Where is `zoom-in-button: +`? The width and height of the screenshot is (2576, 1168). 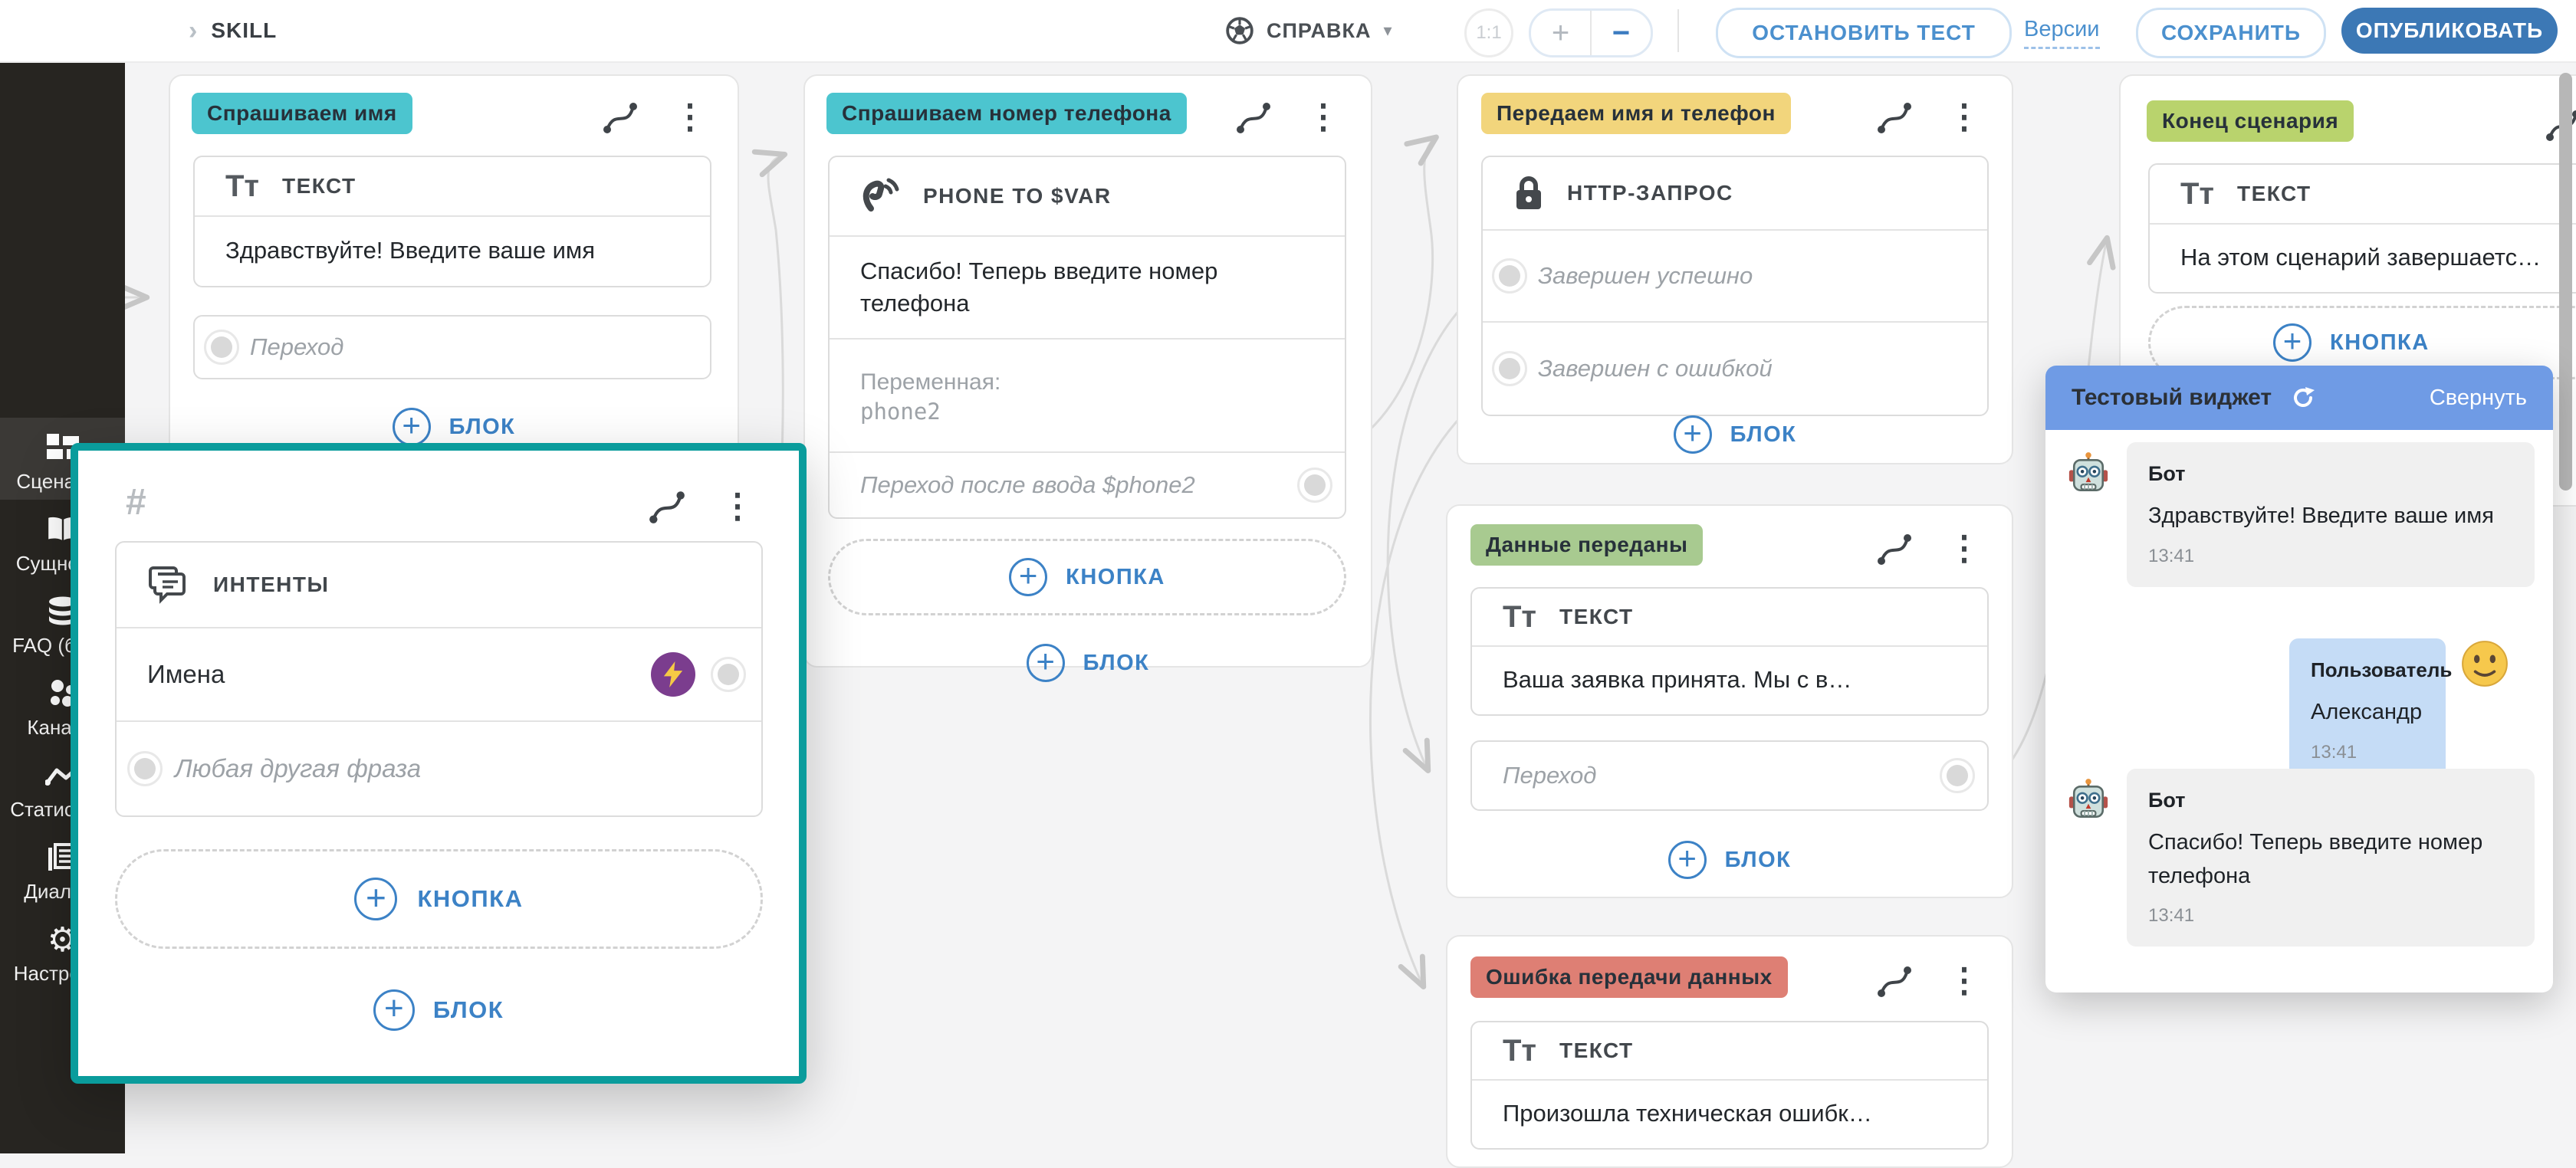
zoom-in-button: + is located at coordinates (1562, 33).